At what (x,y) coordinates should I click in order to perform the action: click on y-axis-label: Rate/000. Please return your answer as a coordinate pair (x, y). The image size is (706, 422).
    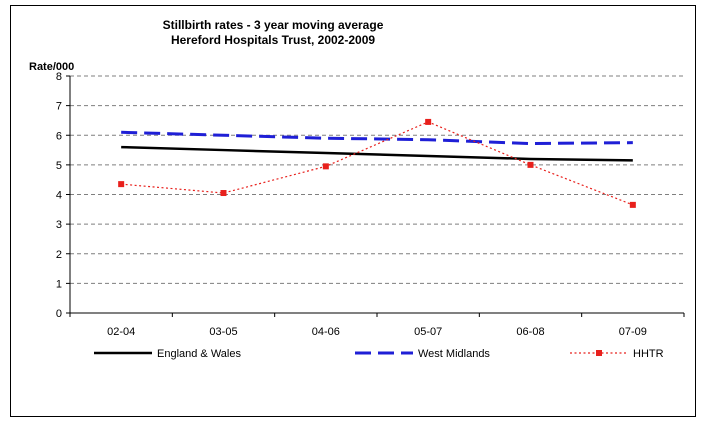
    Looking at the image, I should click on (51, 67).